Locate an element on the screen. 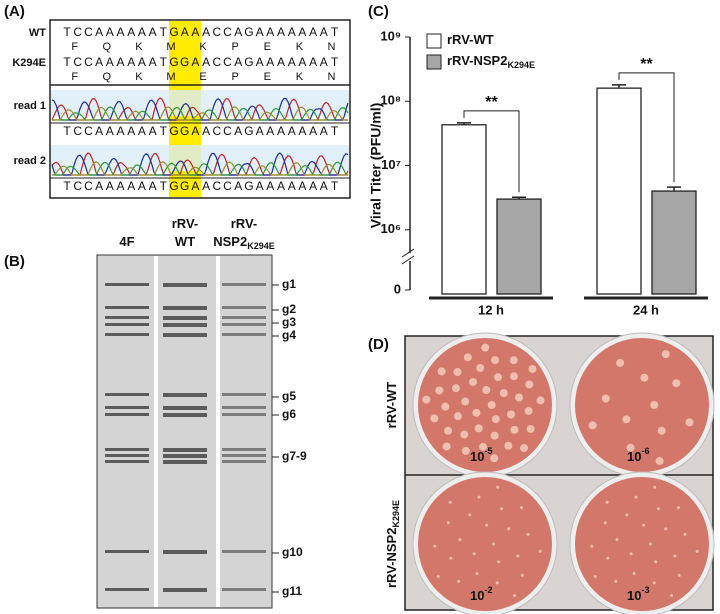 The height and width of the screenshot is (614, 720). text-part: 4F is located at coordinates (126, 241).